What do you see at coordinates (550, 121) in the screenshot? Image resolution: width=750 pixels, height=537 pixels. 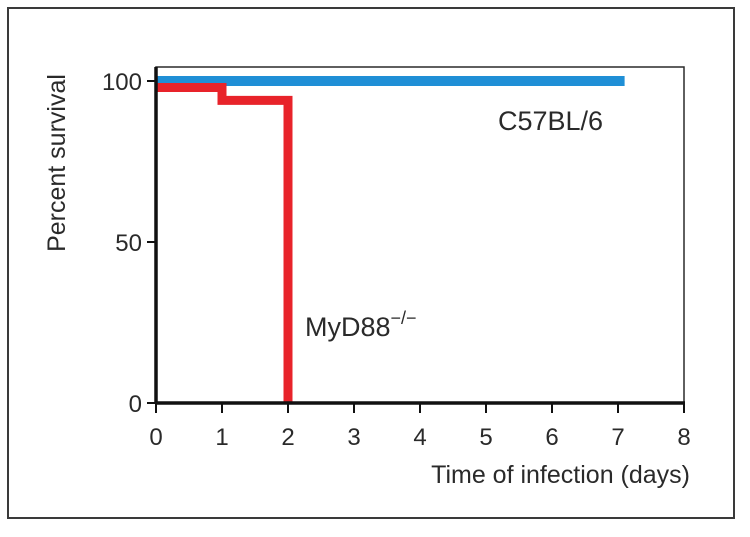 I see `series-label-c57bl6: C57BL/6` at bounding box center [550, 121].